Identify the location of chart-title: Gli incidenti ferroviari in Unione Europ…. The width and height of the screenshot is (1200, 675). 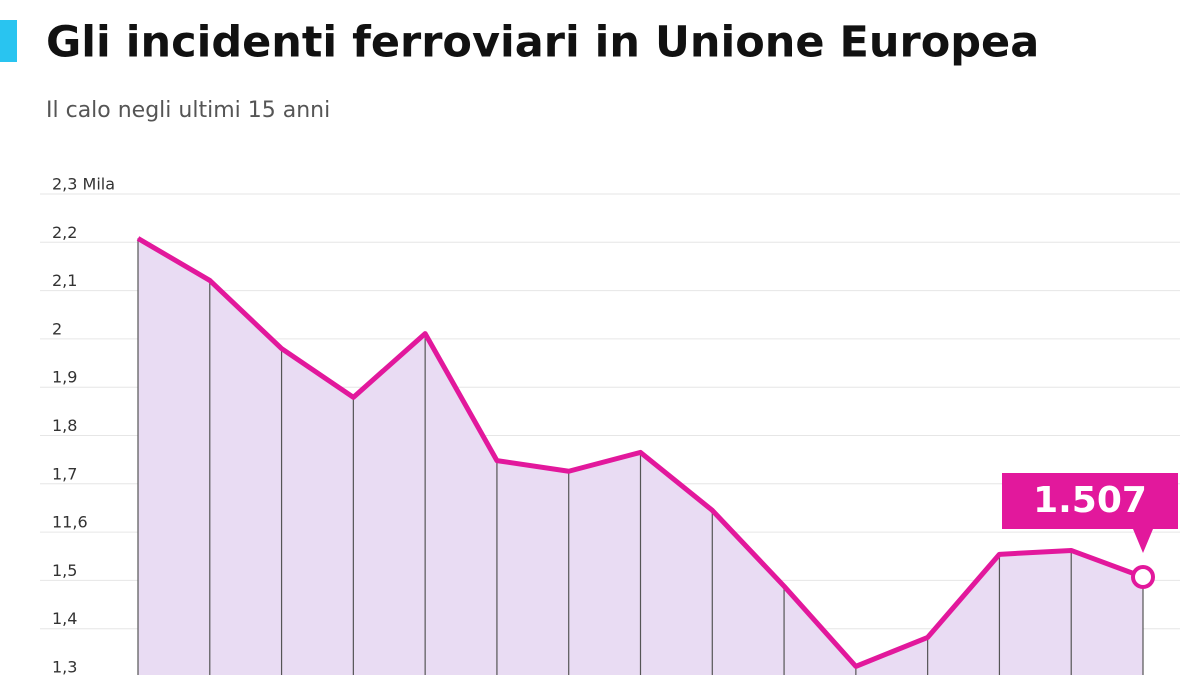
(542, 43).